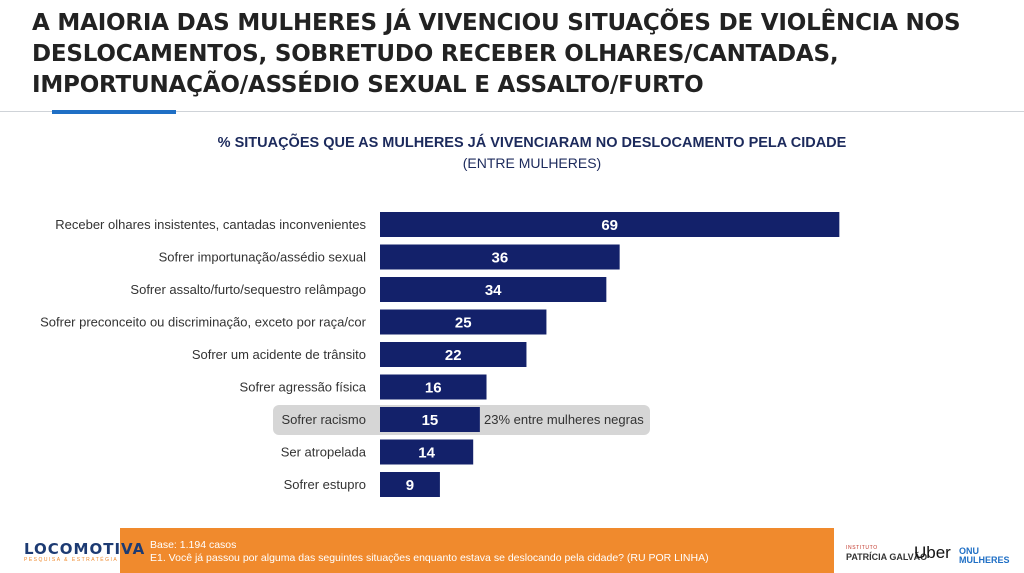 The image size is (1024, 573). Describe the element at coordinates (85, 549) in the screenshot. I see `locomotiva-logo-text: LOCOMOTIVA` at that location.